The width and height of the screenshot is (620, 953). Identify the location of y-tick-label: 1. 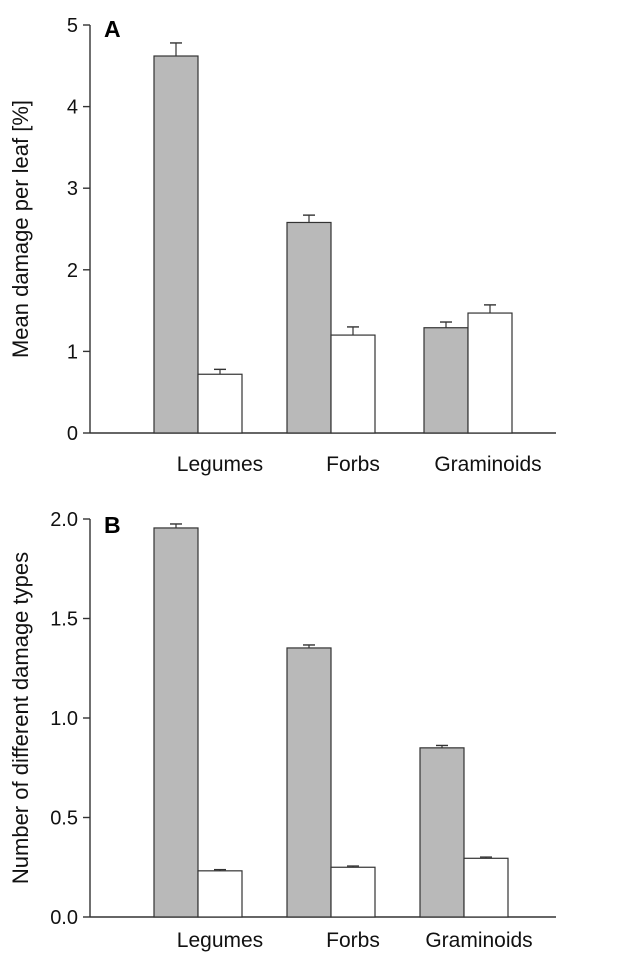
(72, 352).